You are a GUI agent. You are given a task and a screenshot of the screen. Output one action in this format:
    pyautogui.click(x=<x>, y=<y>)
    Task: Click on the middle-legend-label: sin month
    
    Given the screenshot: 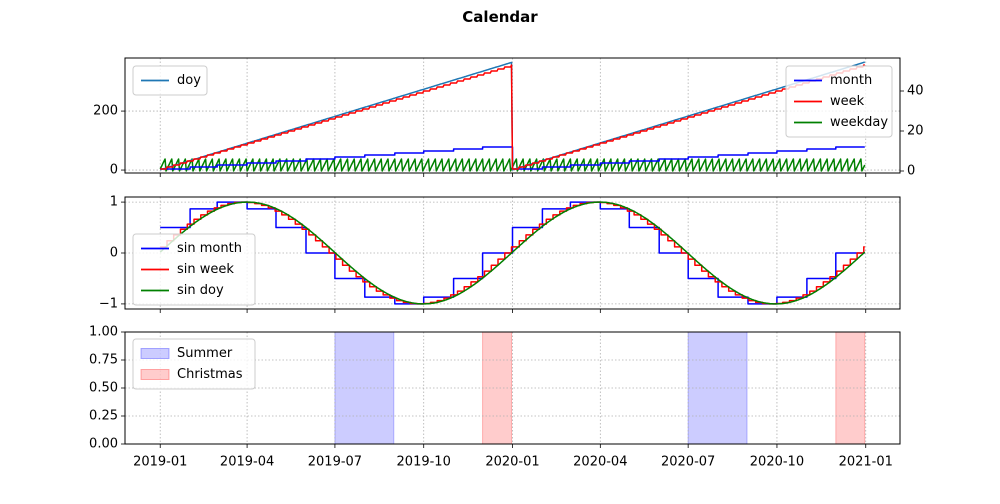 What is the action you would take?
    pyautogui.click(x=209, y=248)
    